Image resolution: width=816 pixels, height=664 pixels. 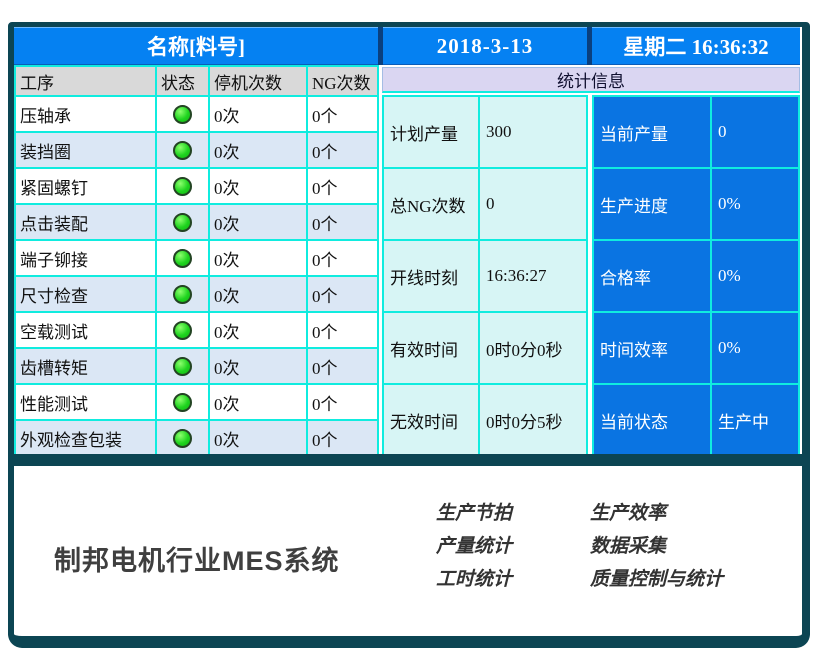 What do you see at coordinates (652, 348) in the screenshot?
I see `stat-label: 时间效率` at bounding box center [652, 348].